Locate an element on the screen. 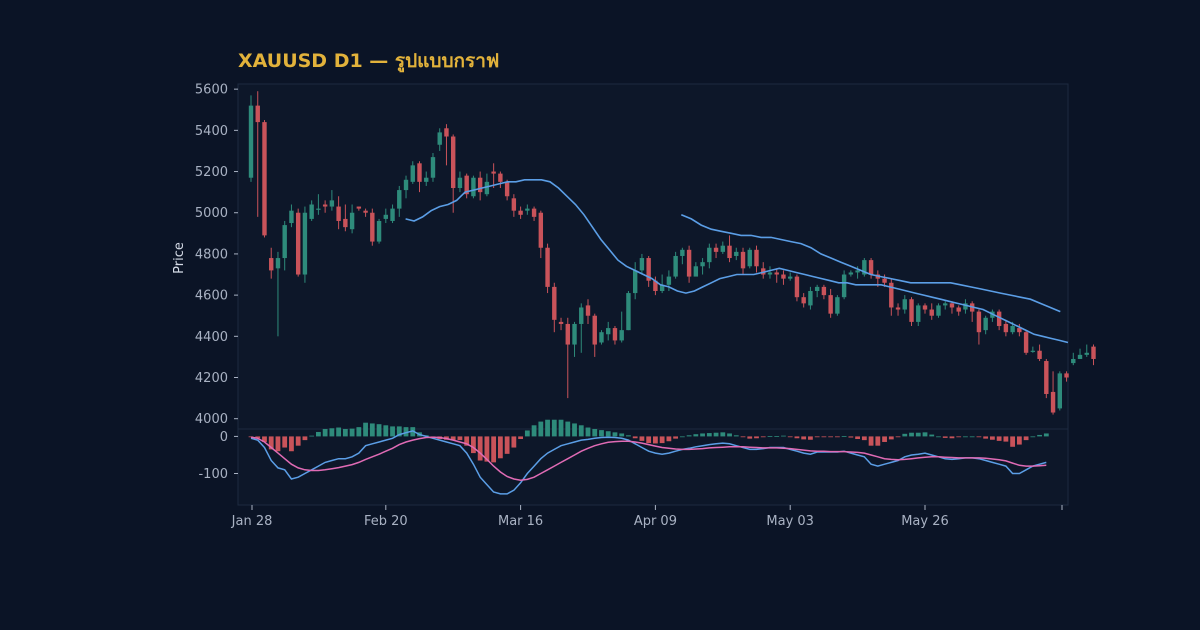 This screenshot has width=1200, height=630. y-axis-label: Price is located at coordinates (179, 258).